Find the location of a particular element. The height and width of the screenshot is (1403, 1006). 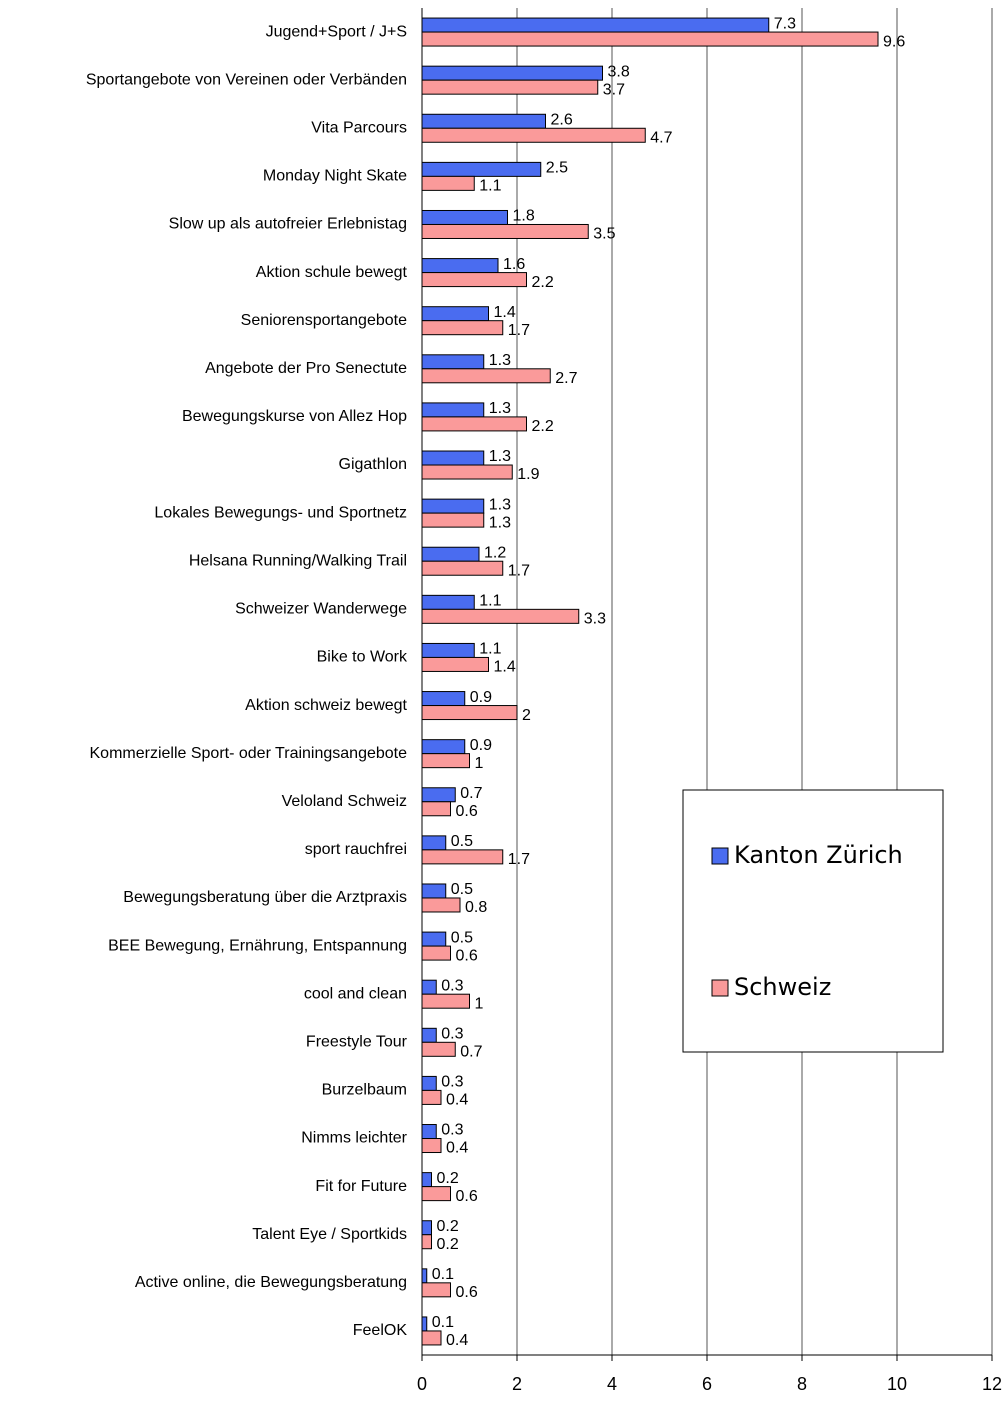

y-tick-label: Aktion schweiz bewegt is located at coordinates (326, 705).